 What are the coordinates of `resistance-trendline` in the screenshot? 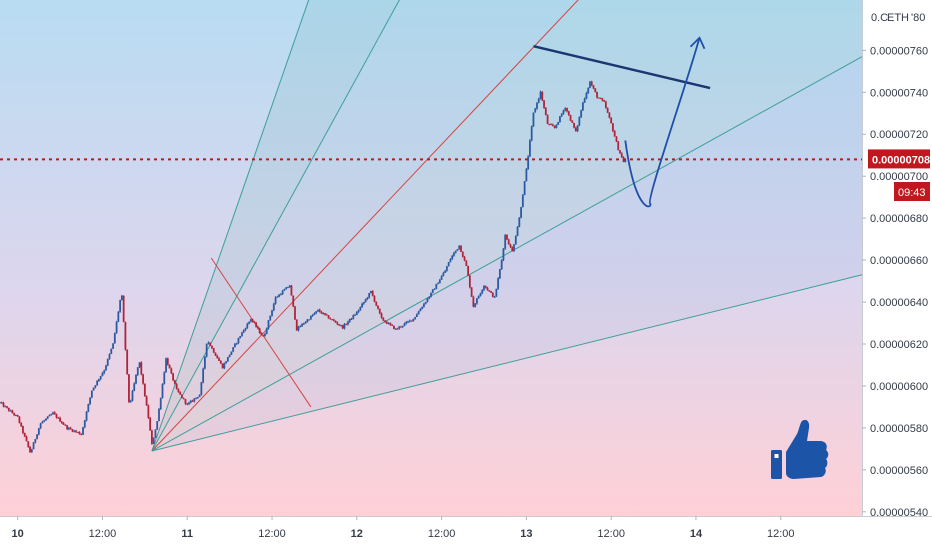 It's located at (622, 67).